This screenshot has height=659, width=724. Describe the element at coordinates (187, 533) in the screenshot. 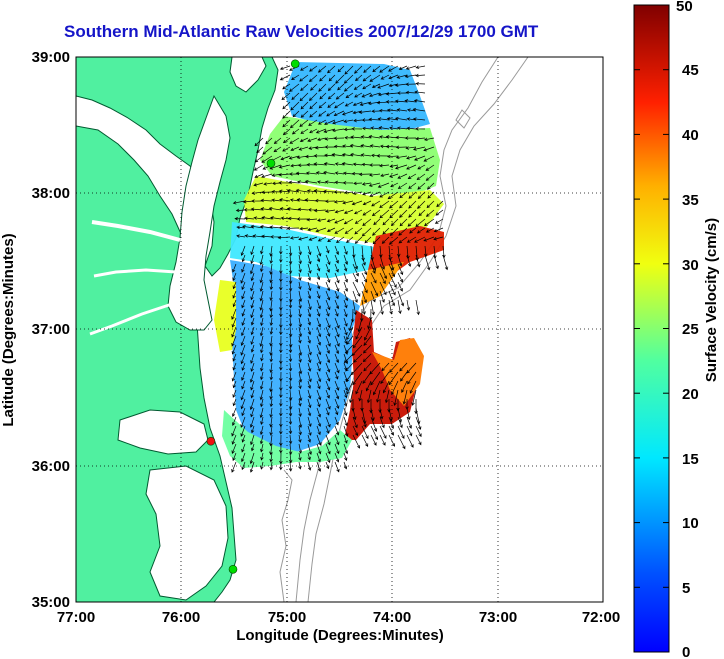

I see `pamlico-sound` at that location.